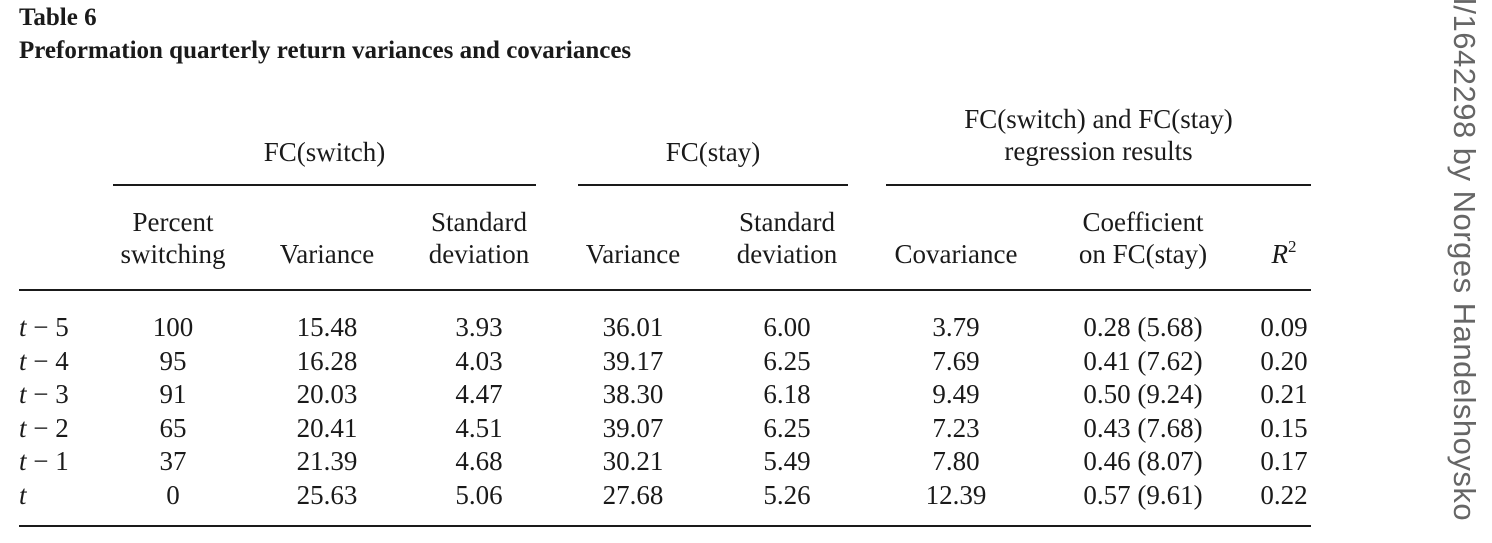  Describe the element at coordinates (47, 394) in the screenshot. I see `period-offset: − 3` at that location.